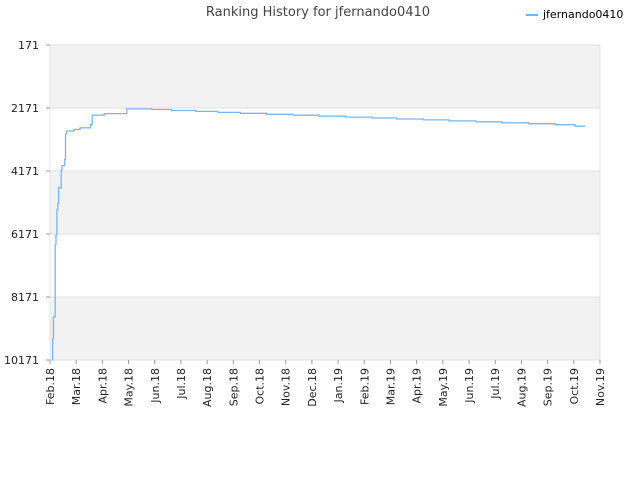 The width and height of the screenshot is (640, 480). What do you see at coordinates (443, 387) in the screenshot?
I see `x-tick-label: May.19` at bounding box center [443, 387].